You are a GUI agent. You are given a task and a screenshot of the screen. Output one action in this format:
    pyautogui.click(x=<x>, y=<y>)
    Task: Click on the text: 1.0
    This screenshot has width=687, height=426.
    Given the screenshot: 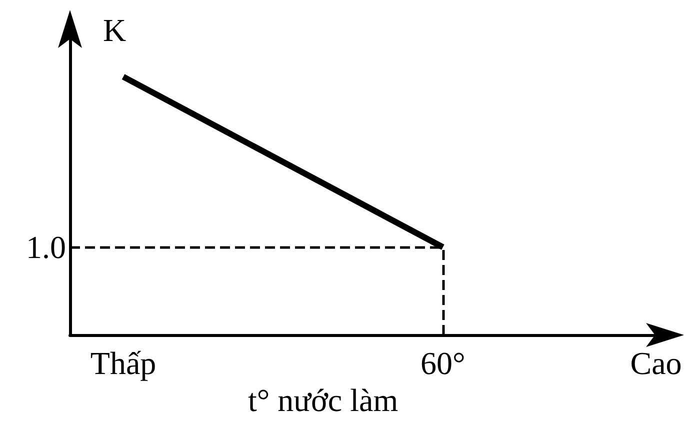 What is the action you would take?
    pyautogui.click(x=46, y=247)
    